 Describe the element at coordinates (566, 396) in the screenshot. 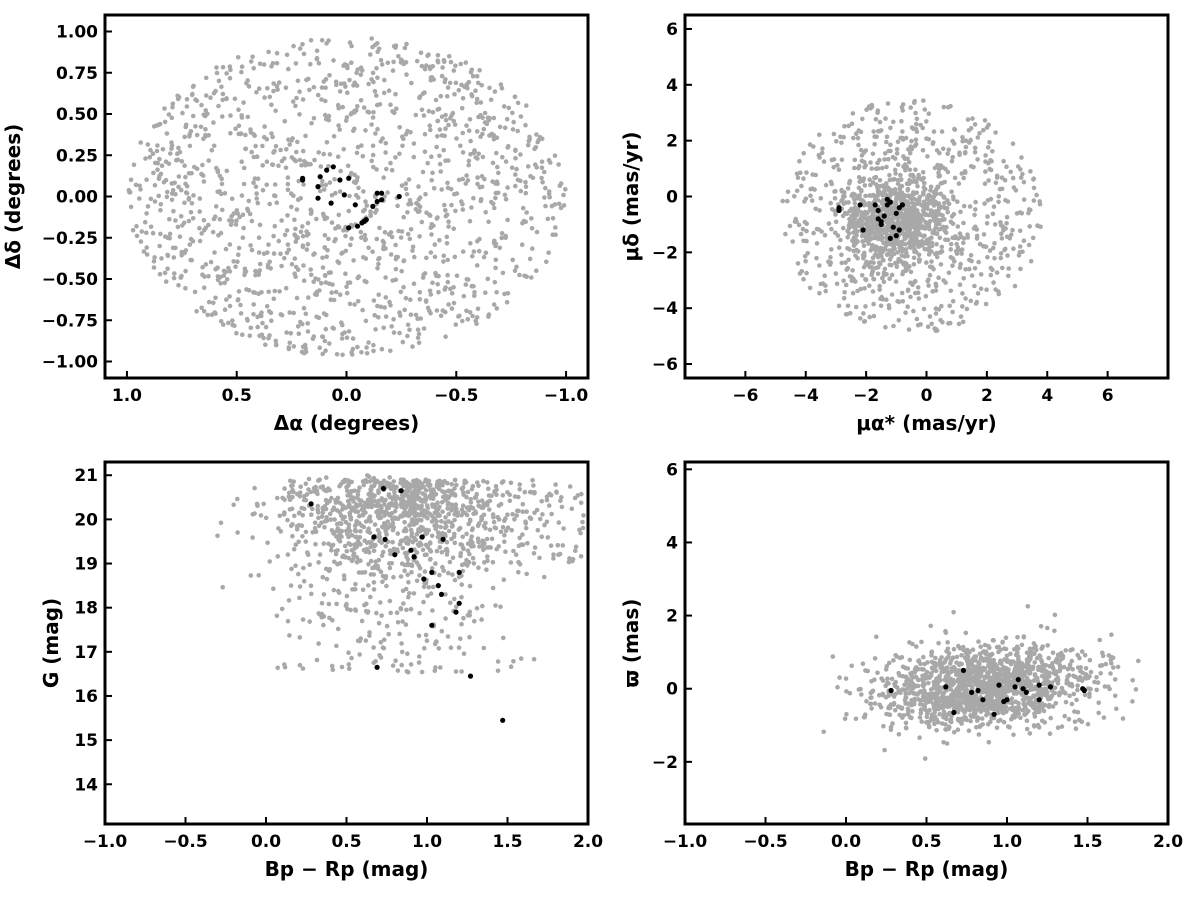

I see `x-tick-label: −1.0` at that location.